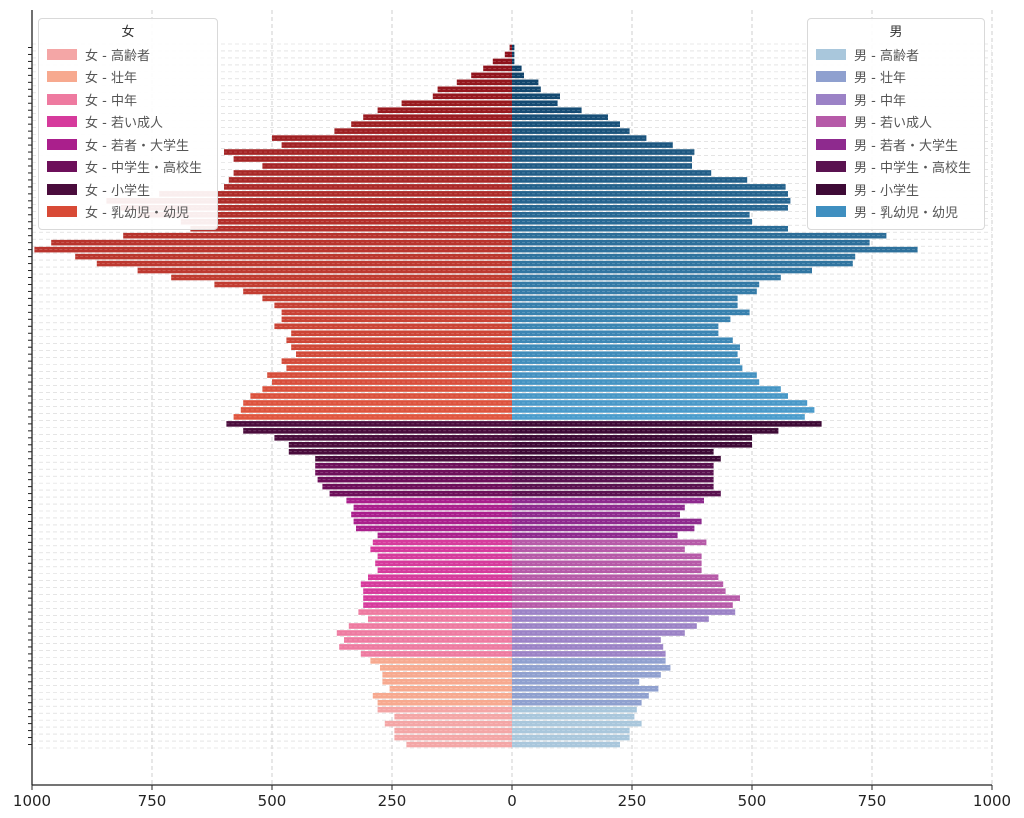  I want to click on legend-label: 男 - 若い成人, so click(893, 124).